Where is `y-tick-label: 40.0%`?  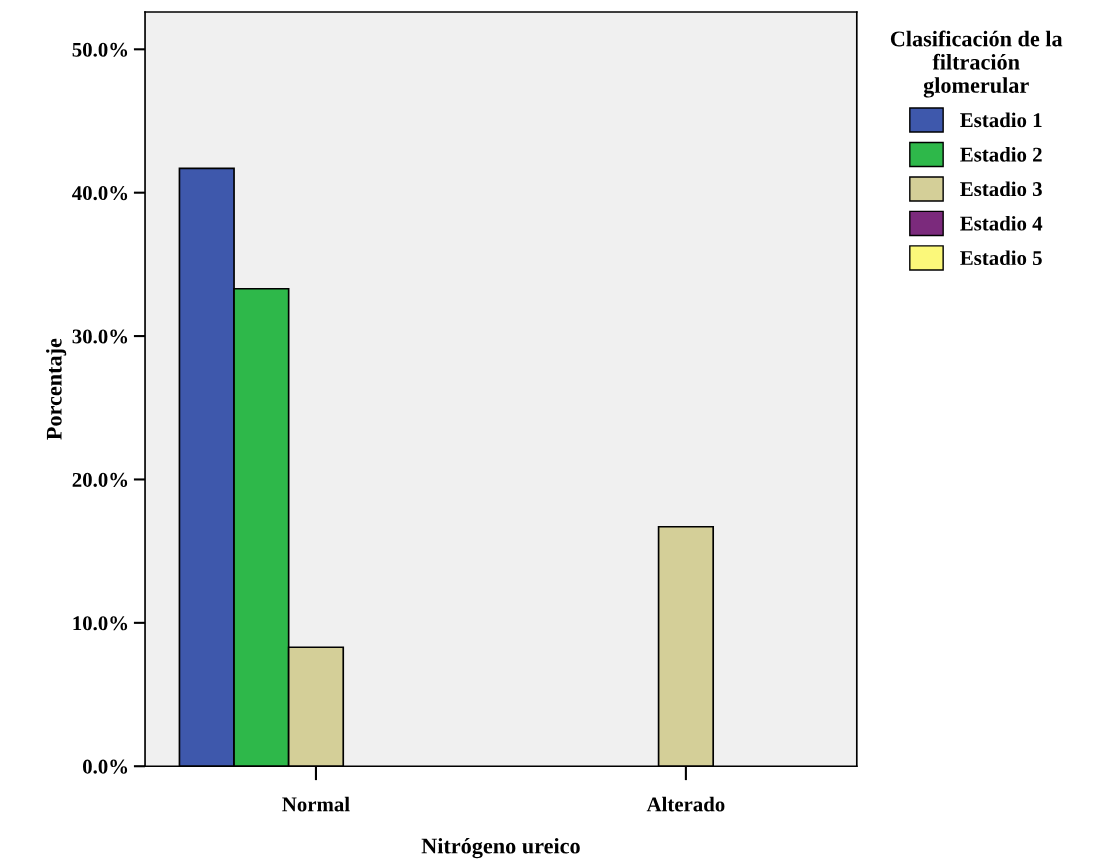 y-tick-label: 40.0% is located at coordinates (100, 193).